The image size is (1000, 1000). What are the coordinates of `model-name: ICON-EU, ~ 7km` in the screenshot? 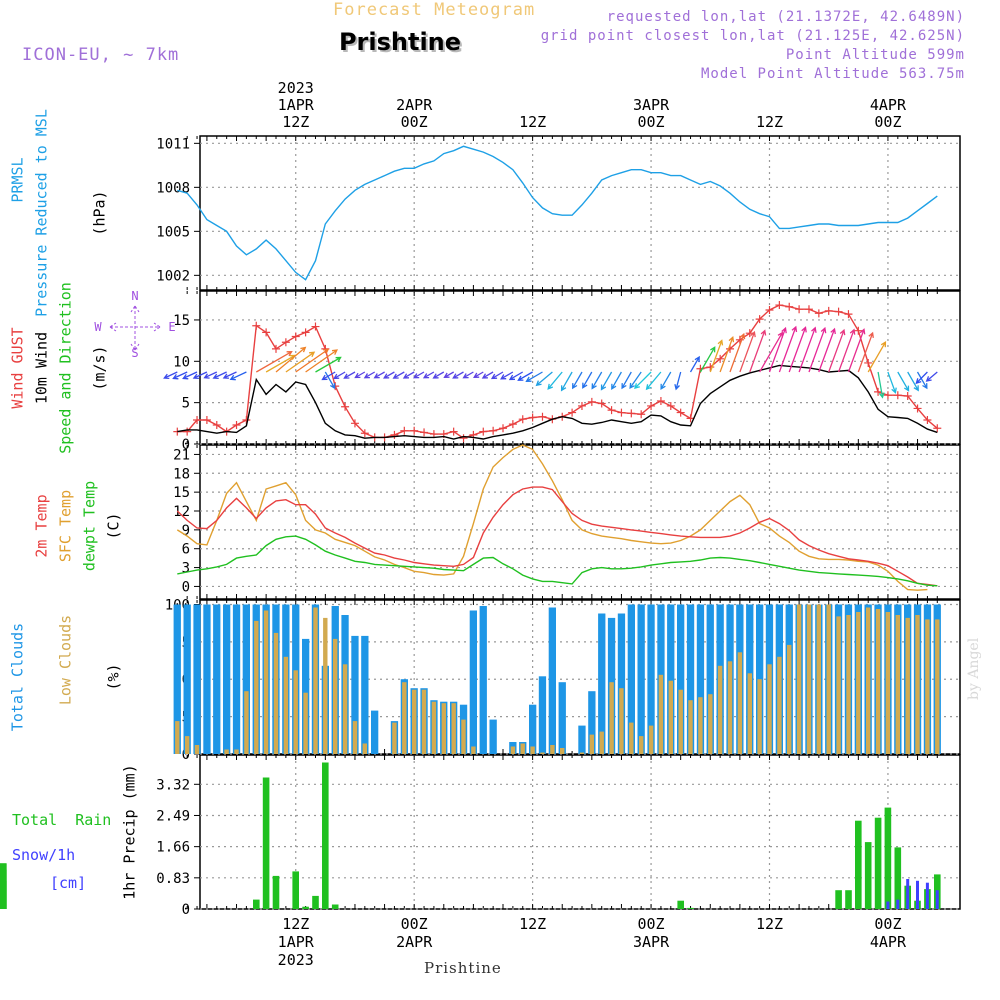 It's located at (101, 55).